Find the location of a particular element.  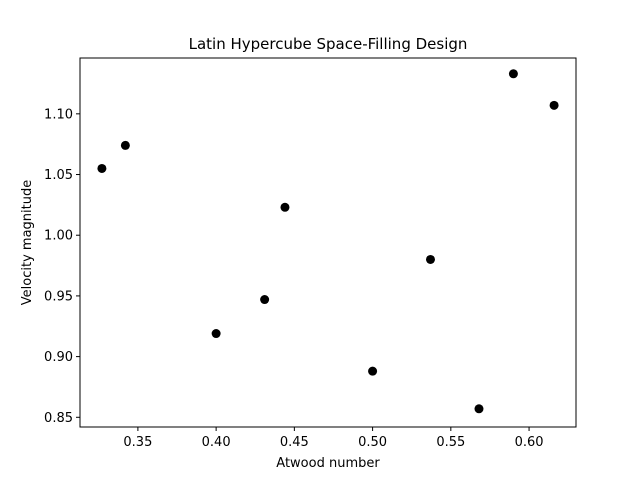

y-tick-label: 1.05 is located at coordinates (58, 175).